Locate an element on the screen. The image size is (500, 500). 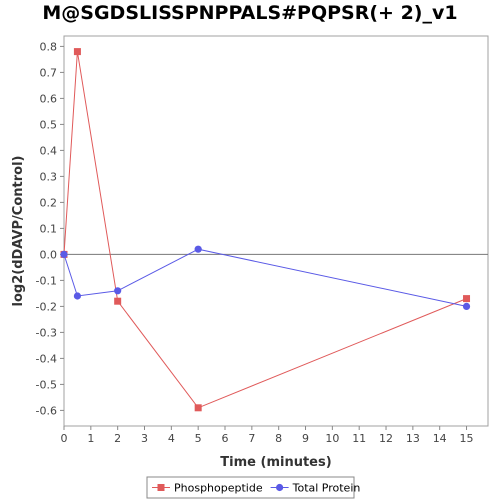
y-tick-label: 0.6 is located at coordinates (49, 98).